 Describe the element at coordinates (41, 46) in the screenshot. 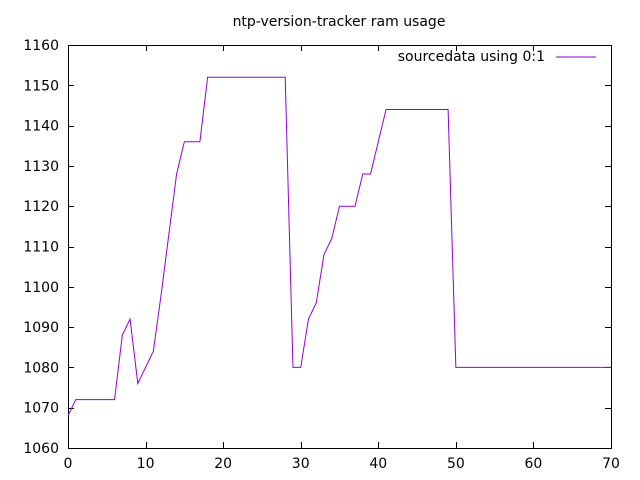

I see `y-tick-label: 1160` at that location.